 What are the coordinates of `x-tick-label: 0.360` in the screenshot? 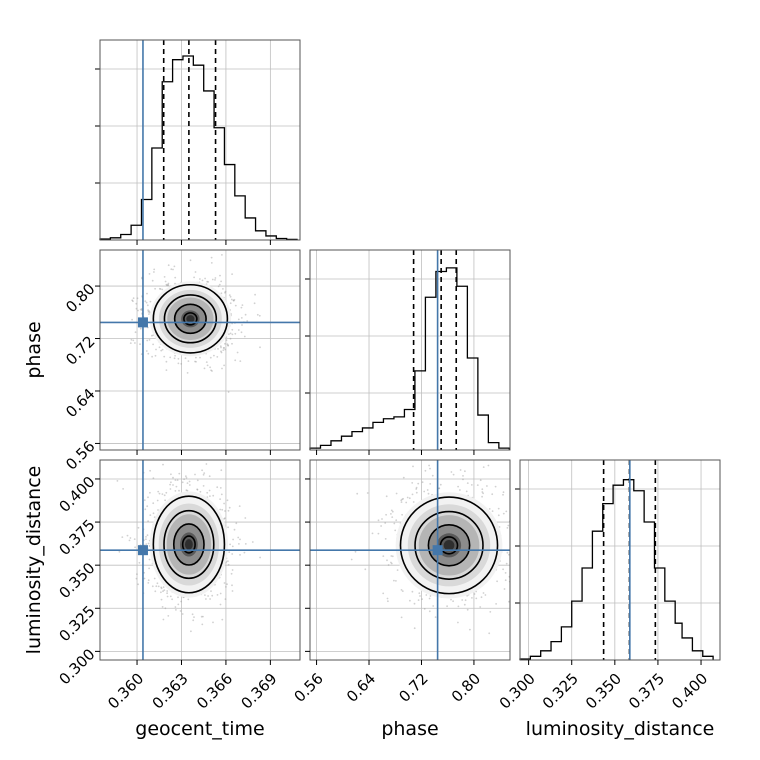 It's located at (125, 691).